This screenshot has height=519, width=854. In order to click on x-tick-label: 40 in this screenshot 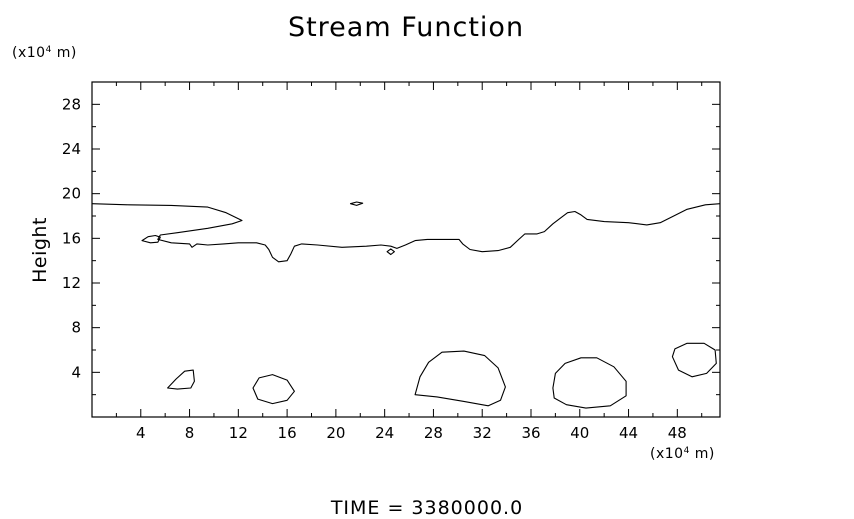, I will do `click(579, 433)`.